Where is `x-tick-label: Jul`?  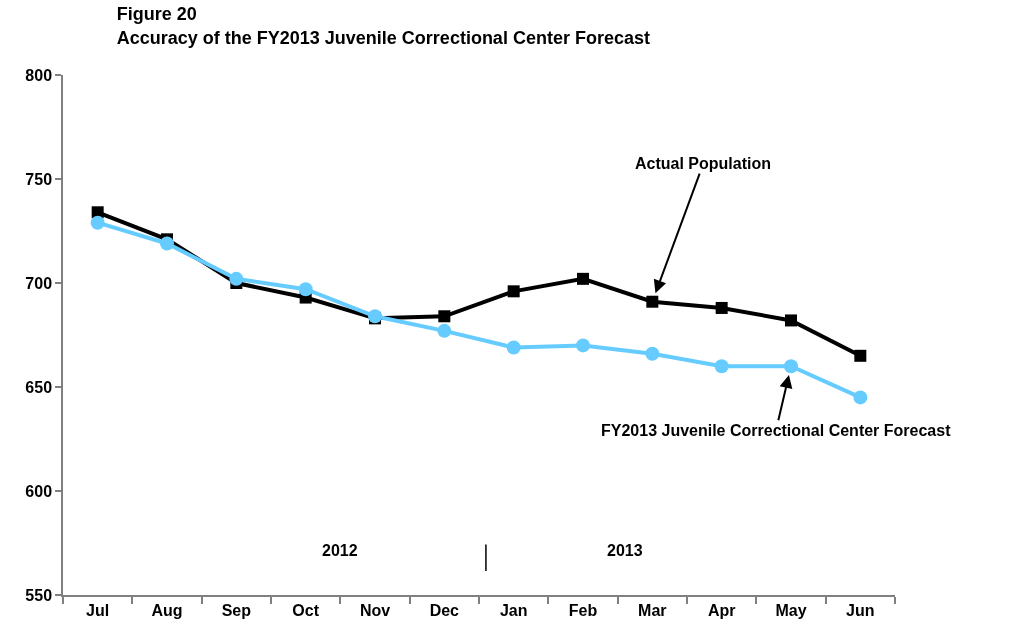 x-tick-label: Jul is located at coordinates (98, 610).